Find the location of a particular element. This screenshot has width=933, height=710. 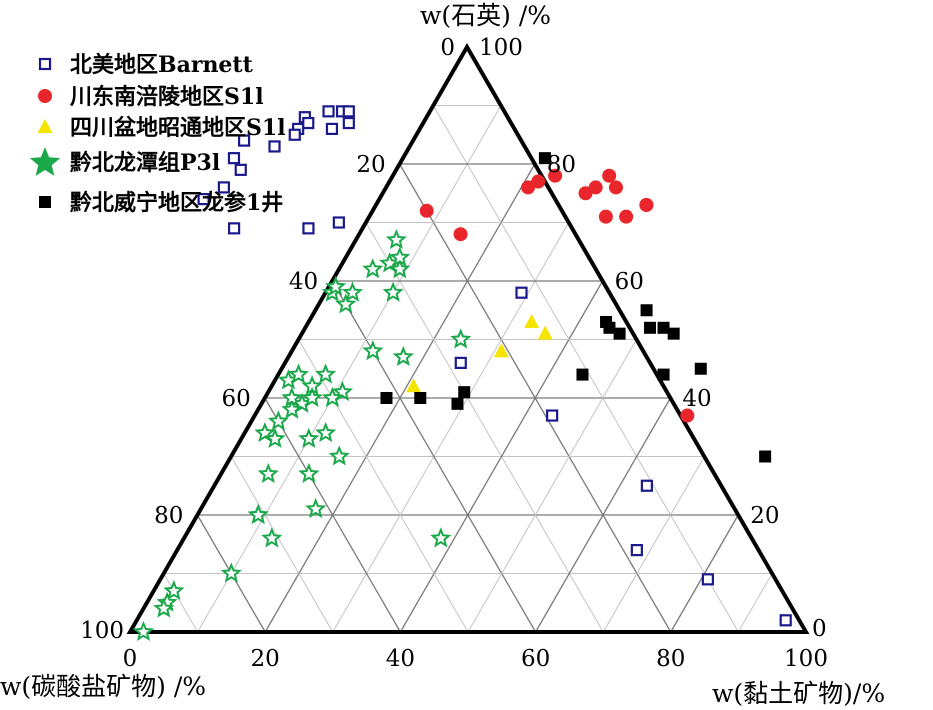

legend-item-1: 川东南涪陵地区S1l is located at coordinates (151, 97).